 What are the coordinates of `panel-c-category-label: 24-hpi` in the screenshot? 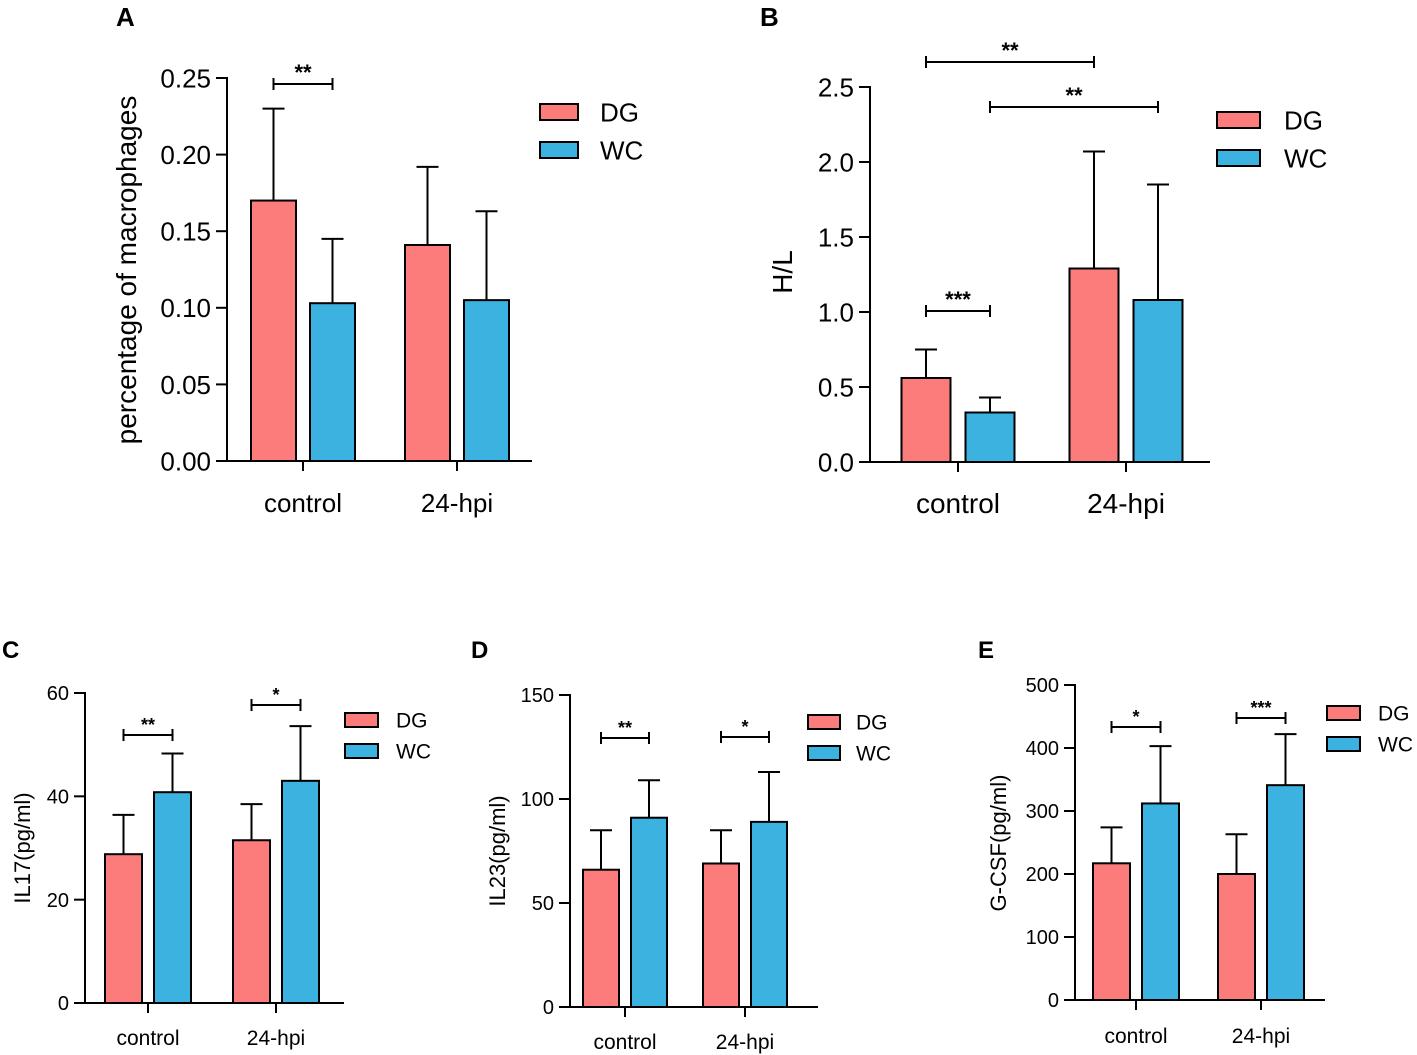 It's located at (276, 1038).